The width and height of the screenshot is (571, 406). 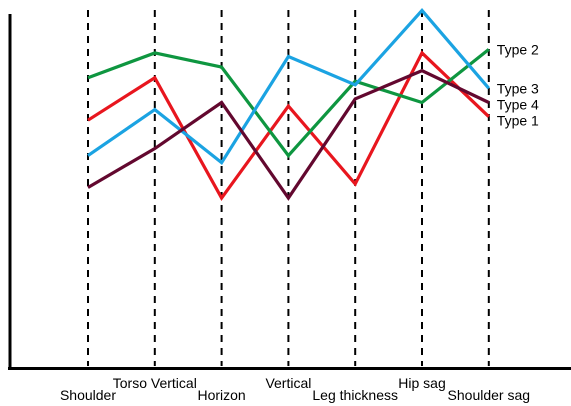 I want to click on x-tick-label-0: Shoulder, so click(x=88, y=395).